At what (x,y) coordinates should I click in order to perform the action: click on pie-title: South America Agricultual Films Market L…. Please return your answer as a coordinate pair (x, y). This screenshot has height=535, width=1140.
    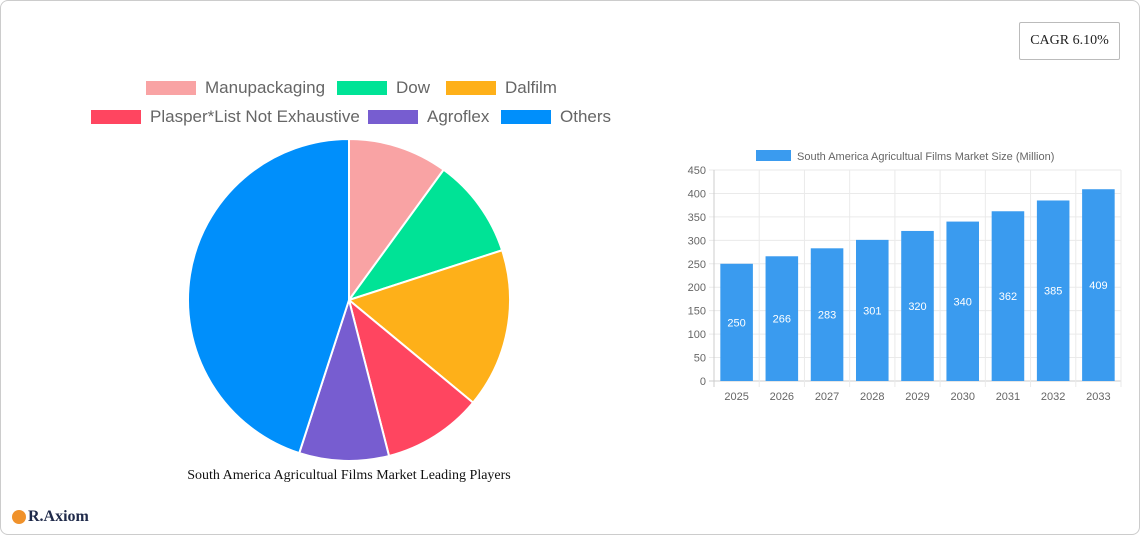
    Looking at the image, I should click on (349, 475).